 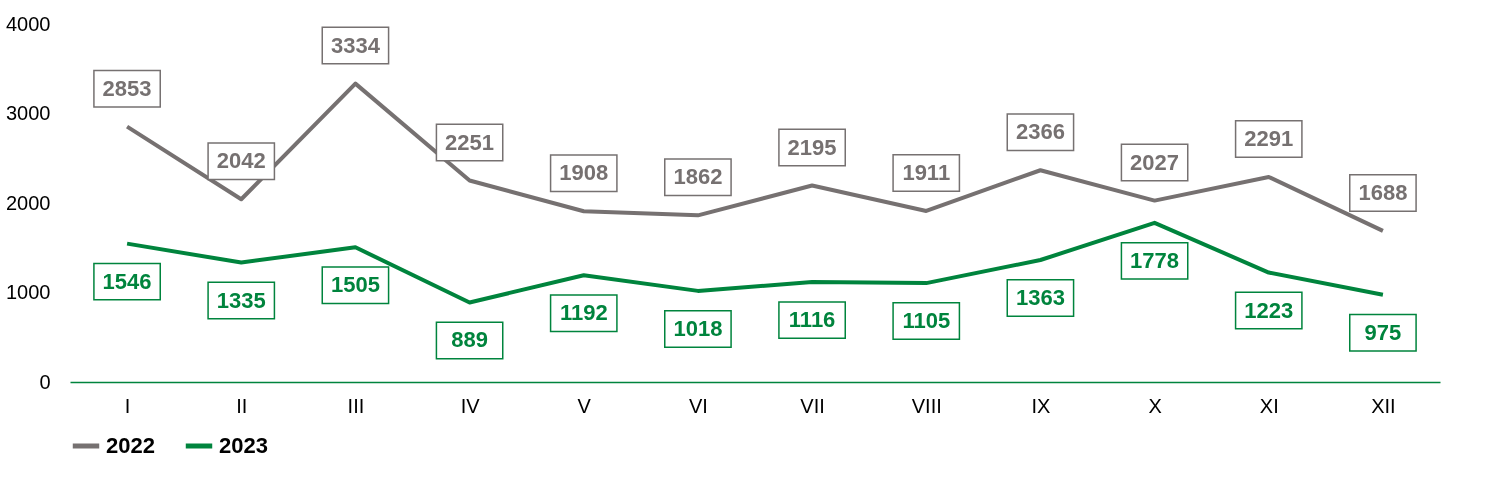 What do you see at coordinates (243, 445) in the screenshot?
I see `legend-label: 2023` at bounding box center [243, 445].